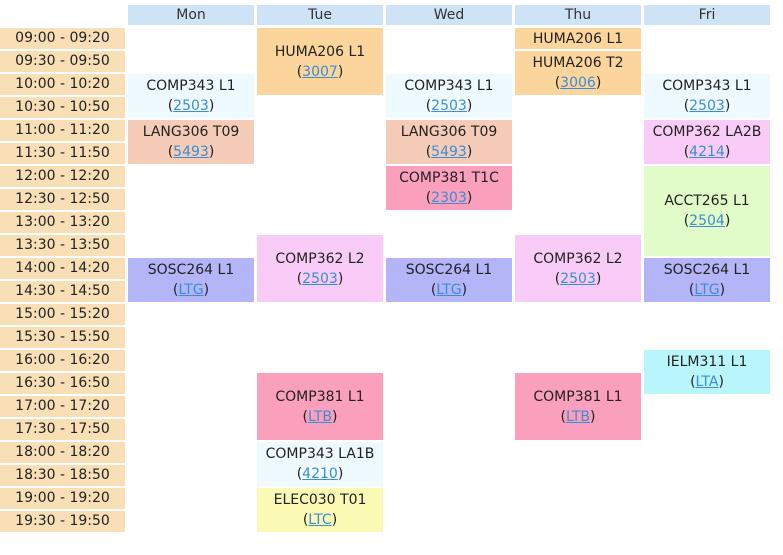  Describe the element at coordinates (62, 383) in the screenshot. I see `time-slot-label: 16:30 - 16:50` at that location.